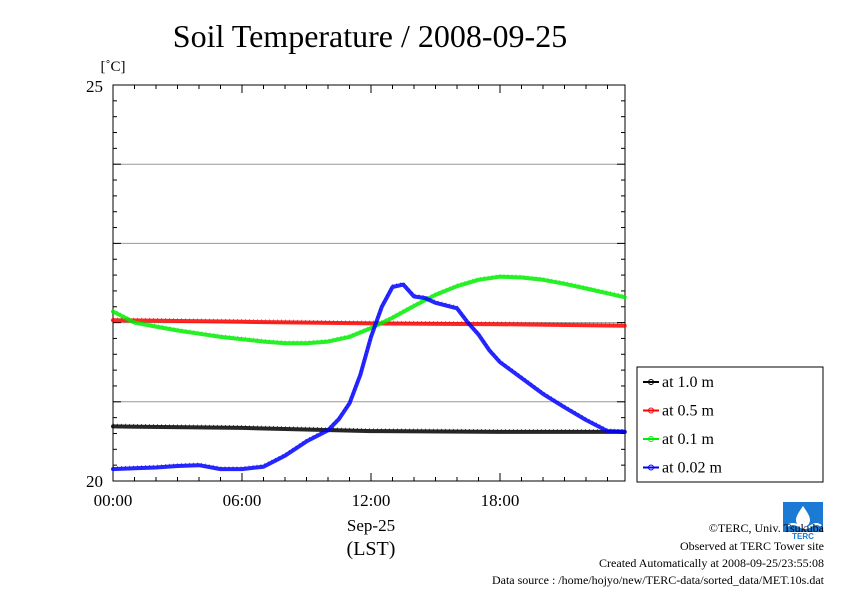 Image resolution: width=842 pixels, height=595 pixels. Describe the element at coordinates (94, 481) in the screenshot. I see `y-tick-label-min: 20` at that location.